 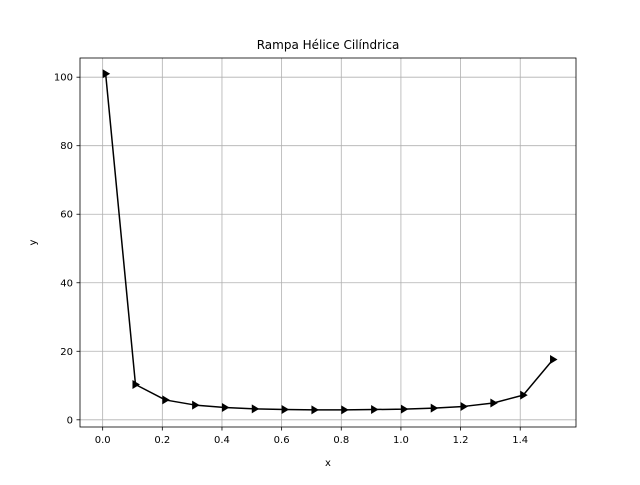 I want to click on chart-title: Rampa Hélice Cilíndrica, so click(x=328, y=45).